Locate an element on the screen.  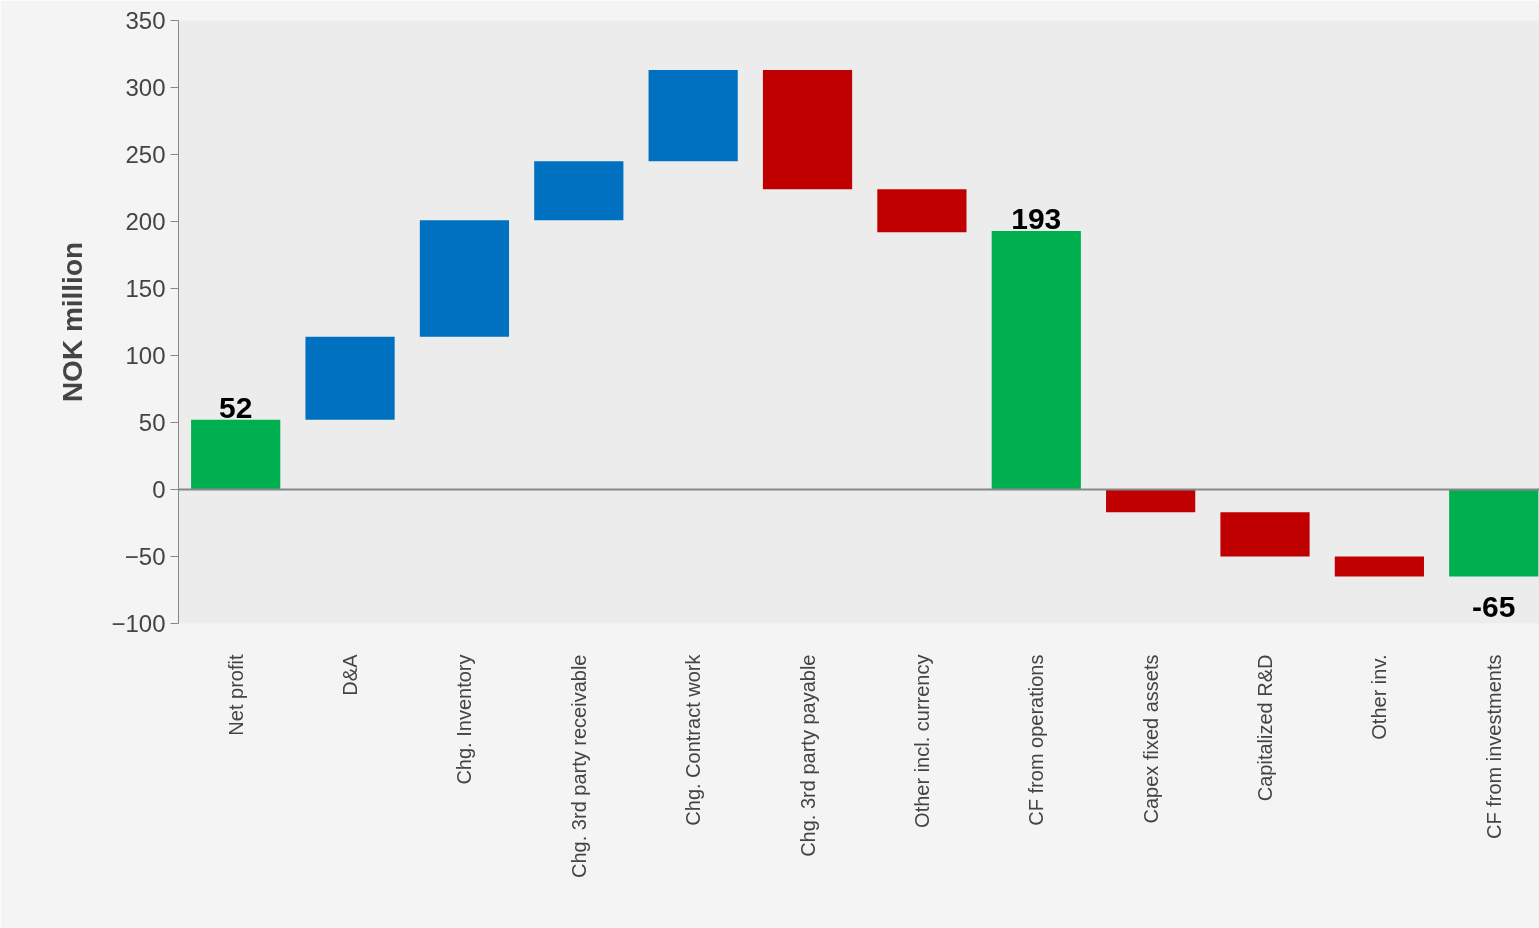
y-tick-label: 50 is located at coordinates (152, 422).